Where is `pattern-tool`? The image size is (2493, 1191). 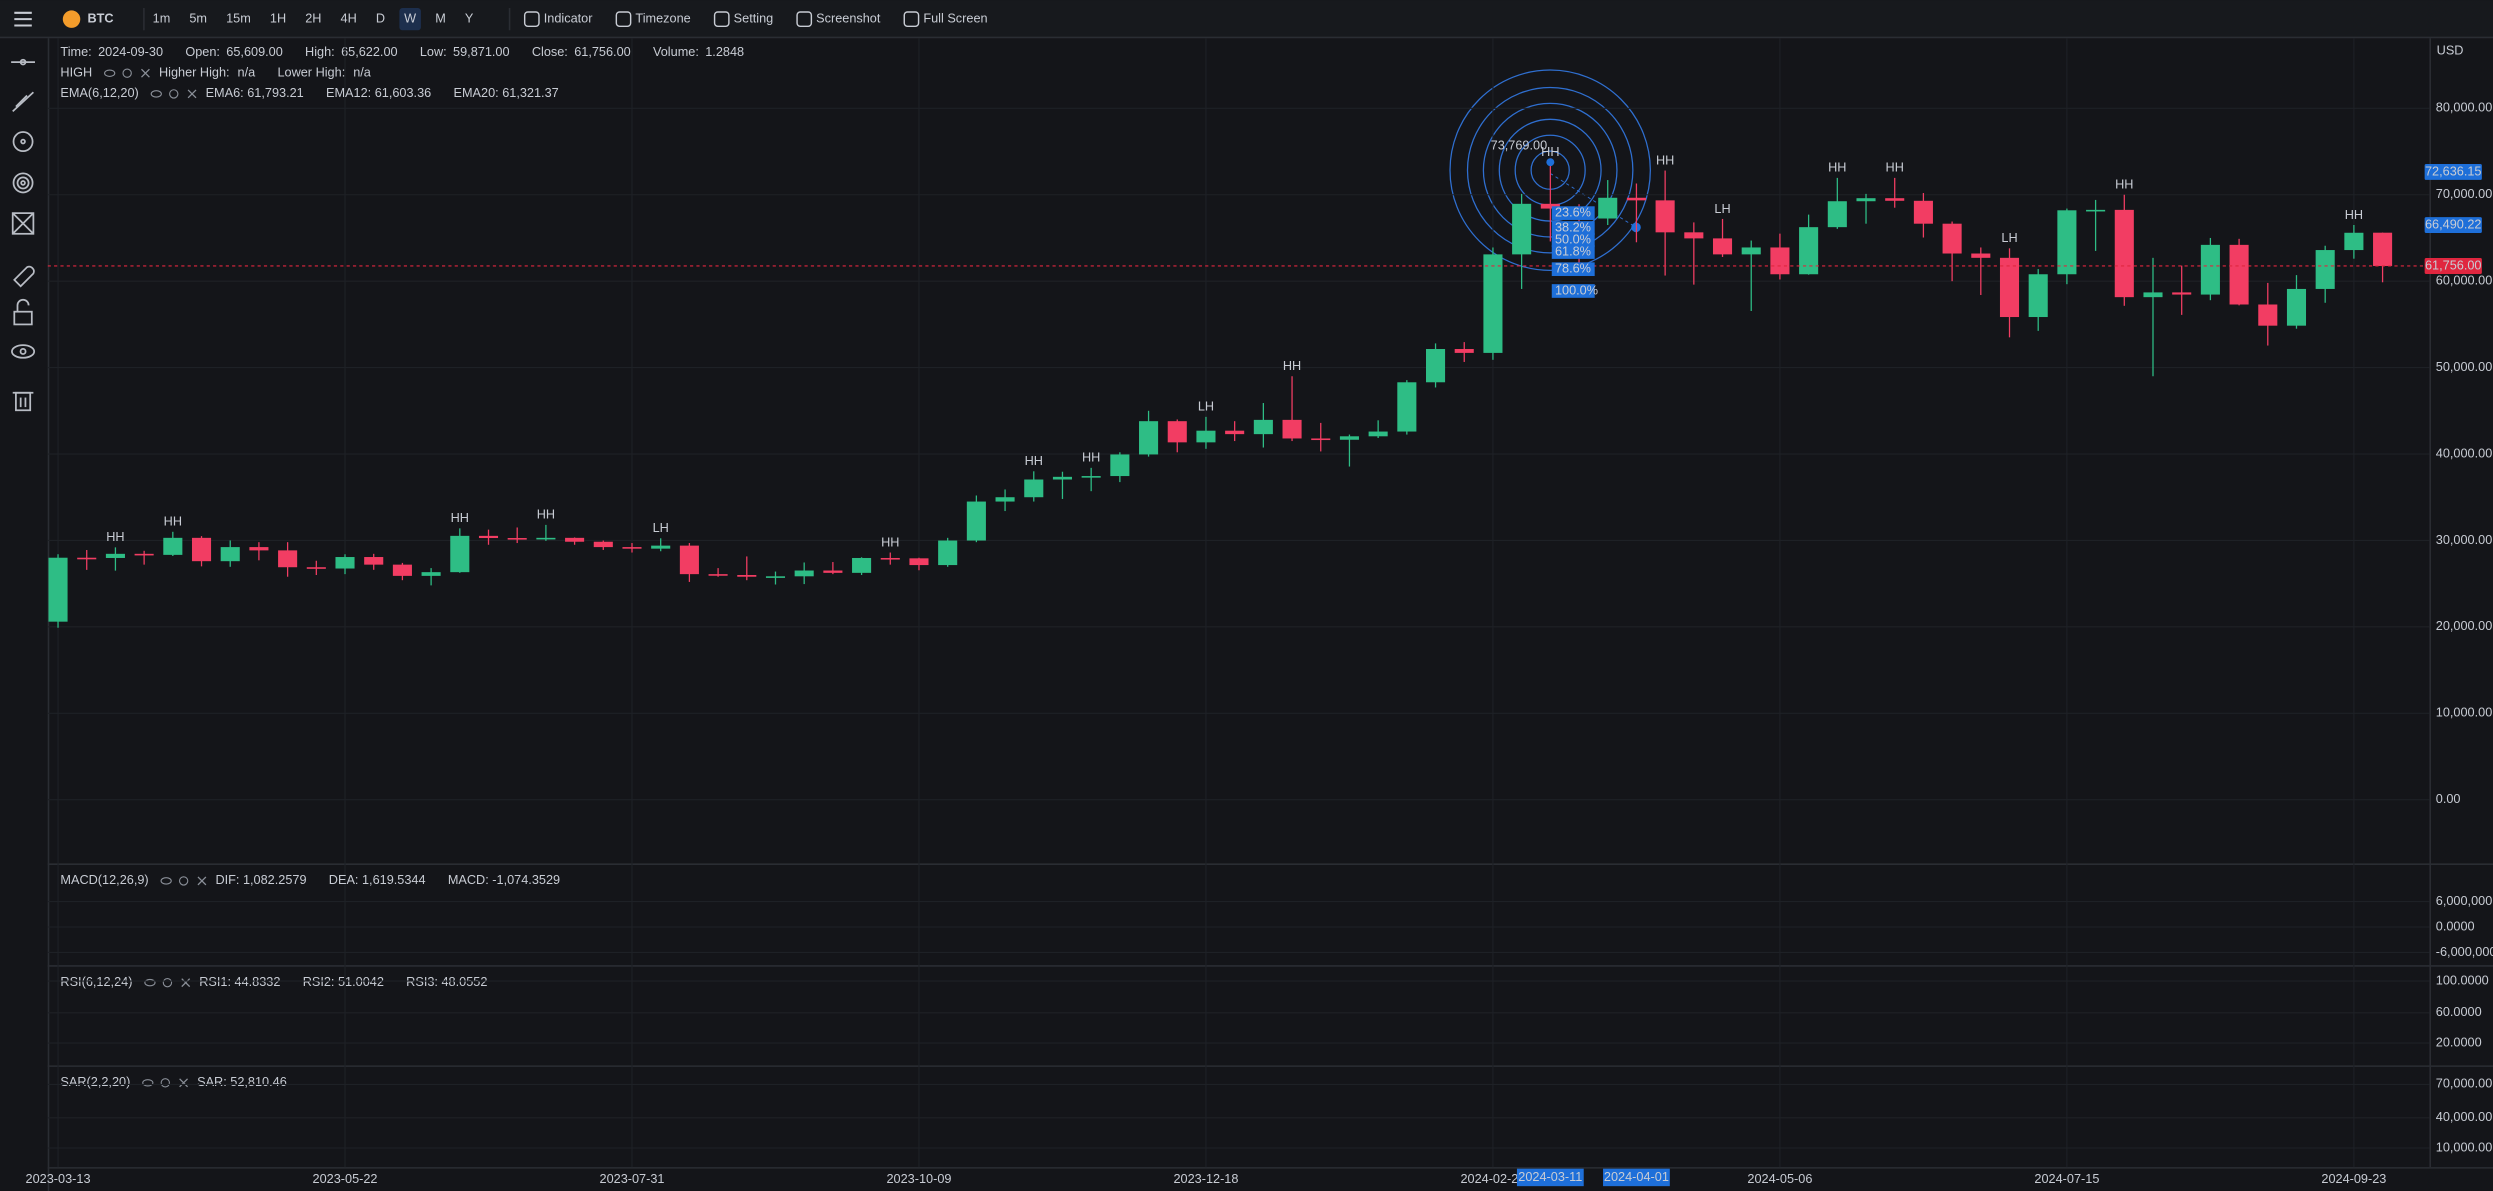
pattern-tool is located at coordinates (23, 223).